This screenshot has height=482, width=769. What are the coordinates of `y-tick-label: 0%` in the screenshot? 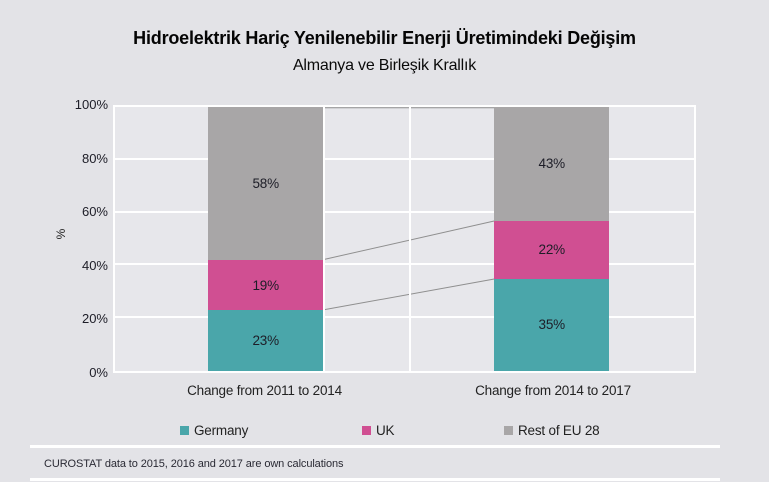 It's located at (98, 372).